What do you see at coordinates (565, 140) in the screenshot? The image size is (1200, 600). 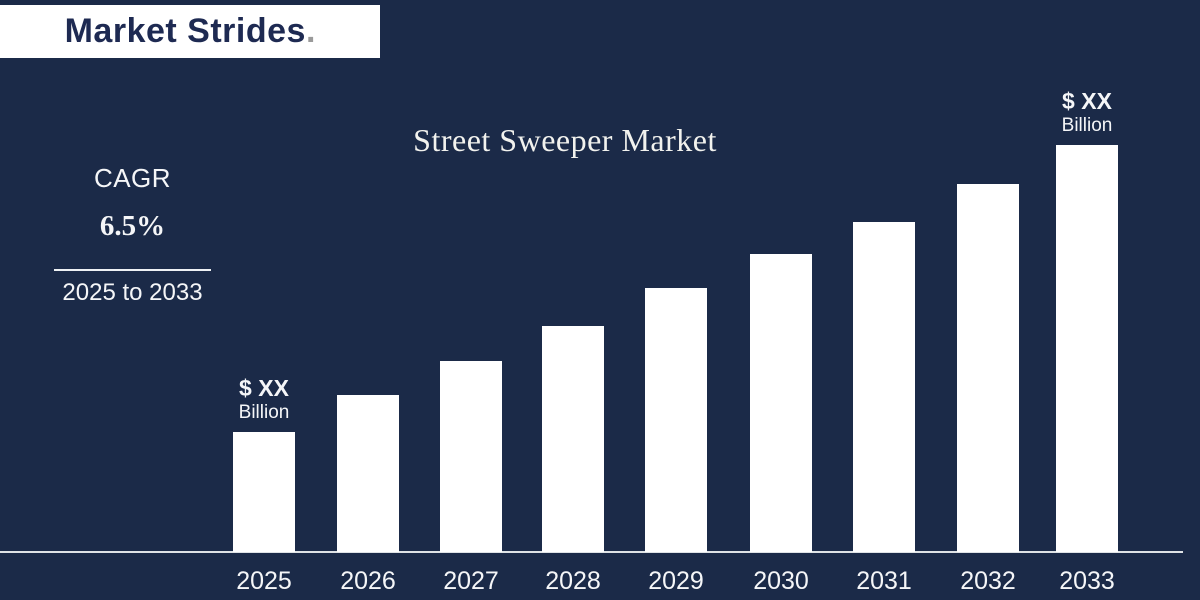 I see `chart-title: Street Sweeper Market` at bounding box center [565, 140].